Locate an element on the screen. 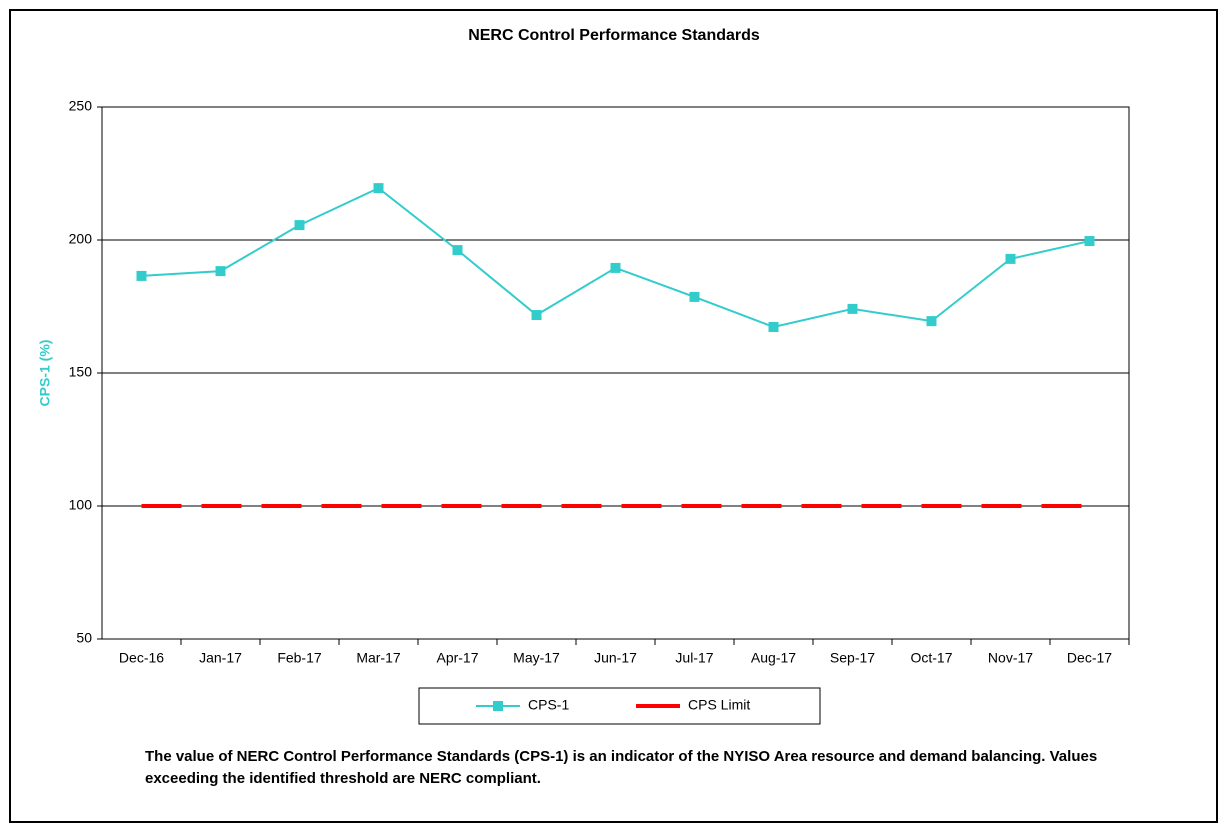 This screenshot has height=836, width=1228. x-tick-label: Aug-17 is located at coordinates (773, 658).